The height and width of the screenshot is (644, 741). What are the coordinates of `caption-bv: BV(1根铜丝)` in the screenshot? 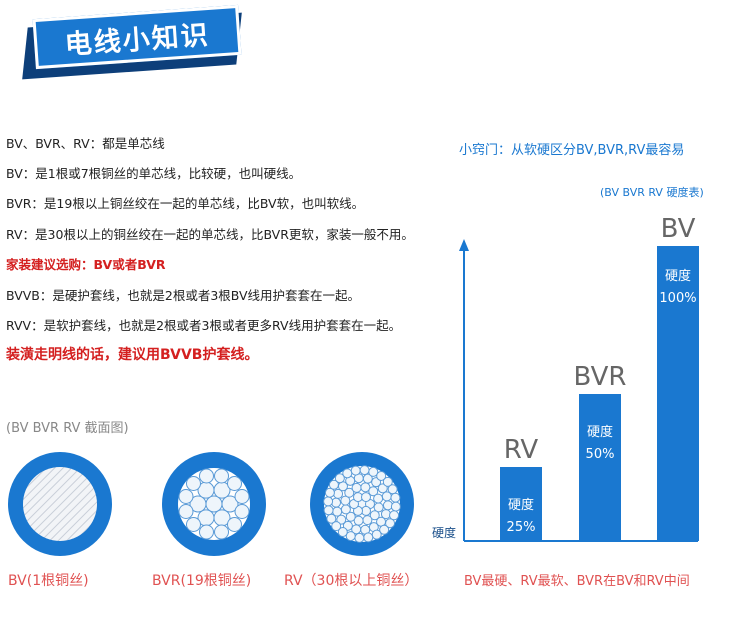 It's located at (48, 581).